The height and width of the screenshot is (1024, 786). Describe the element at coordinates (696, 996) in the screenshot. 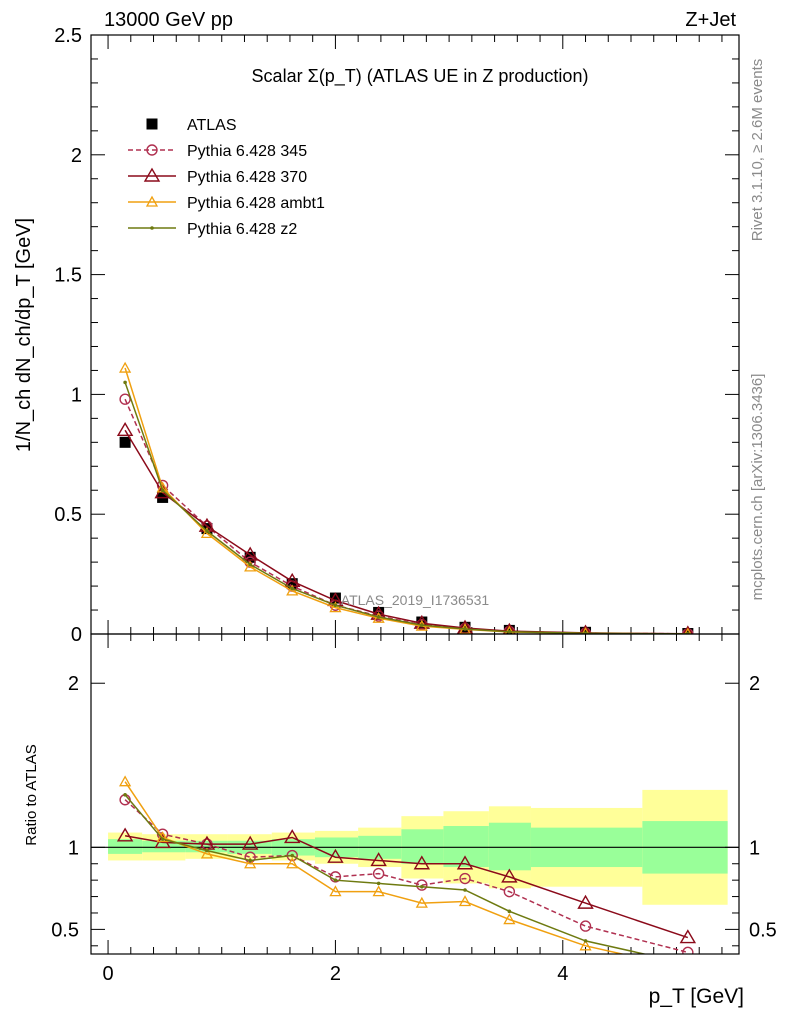

I see `x-axis-label: p_T [GeV]` at that location.